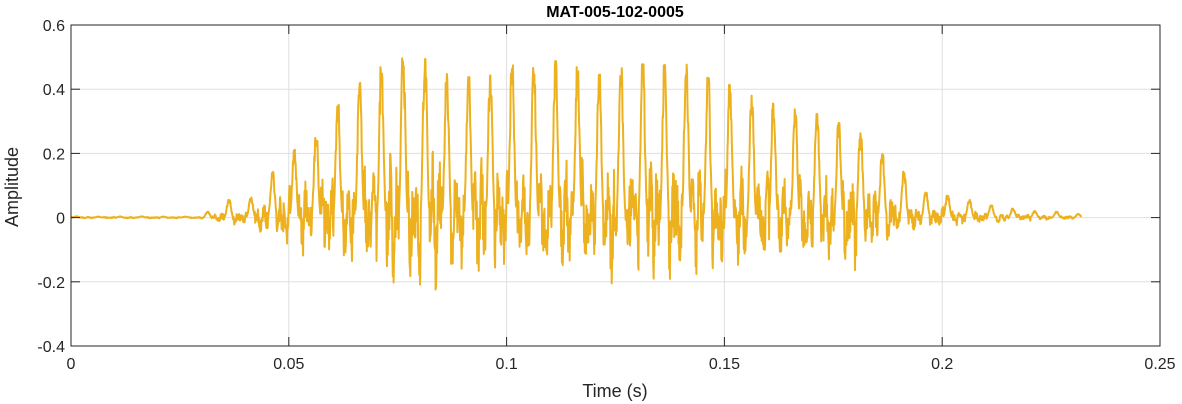  Describe the element at coordinates (60, 219) in the screenshot. I see `y-tick-label: 0` at that location.